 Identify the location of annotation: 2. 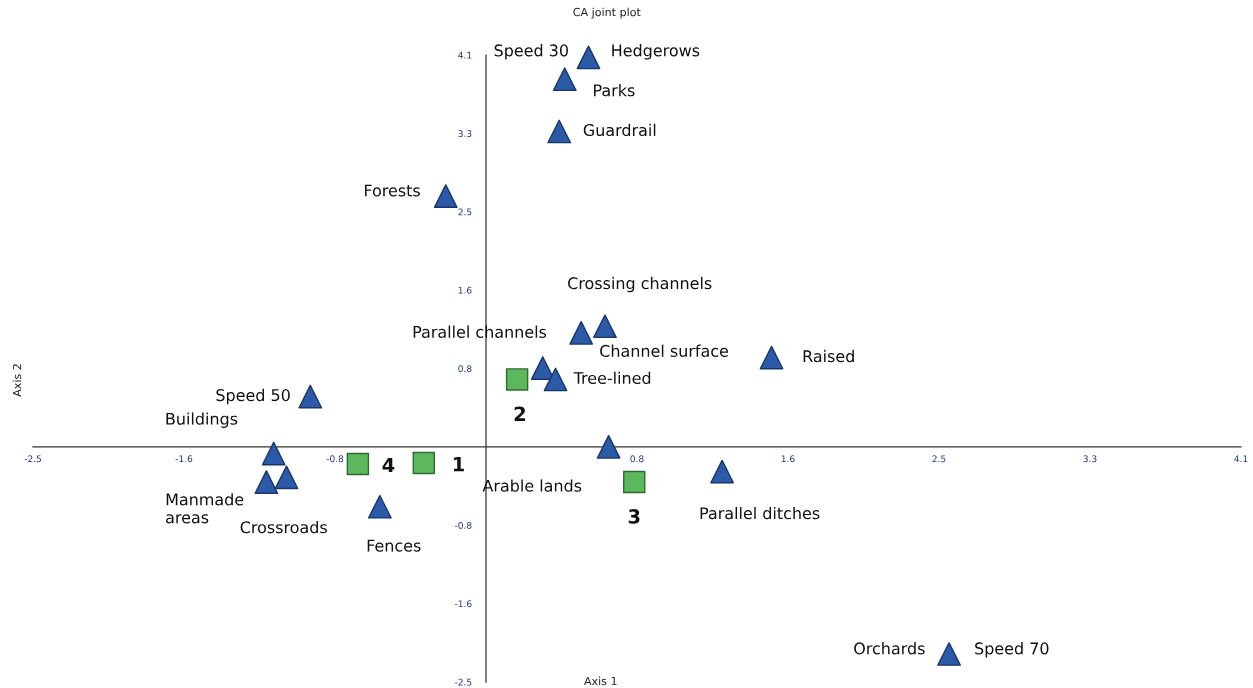
(519, 413).